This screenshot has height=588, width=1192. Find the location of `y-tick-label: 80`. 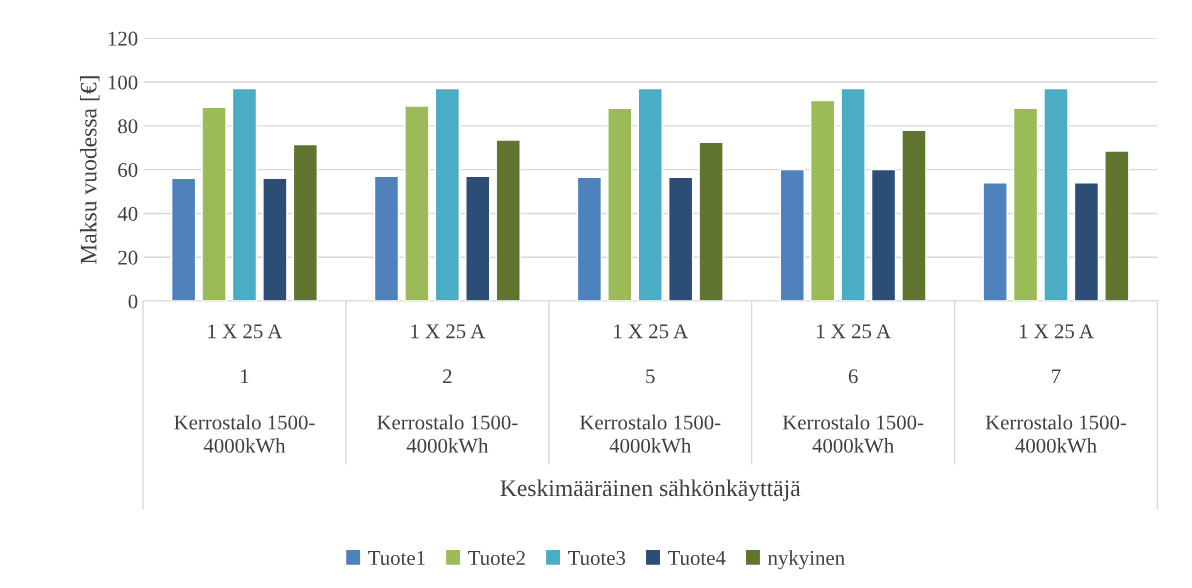

y-tick-label: 80 is located at coordinates (128, 126).